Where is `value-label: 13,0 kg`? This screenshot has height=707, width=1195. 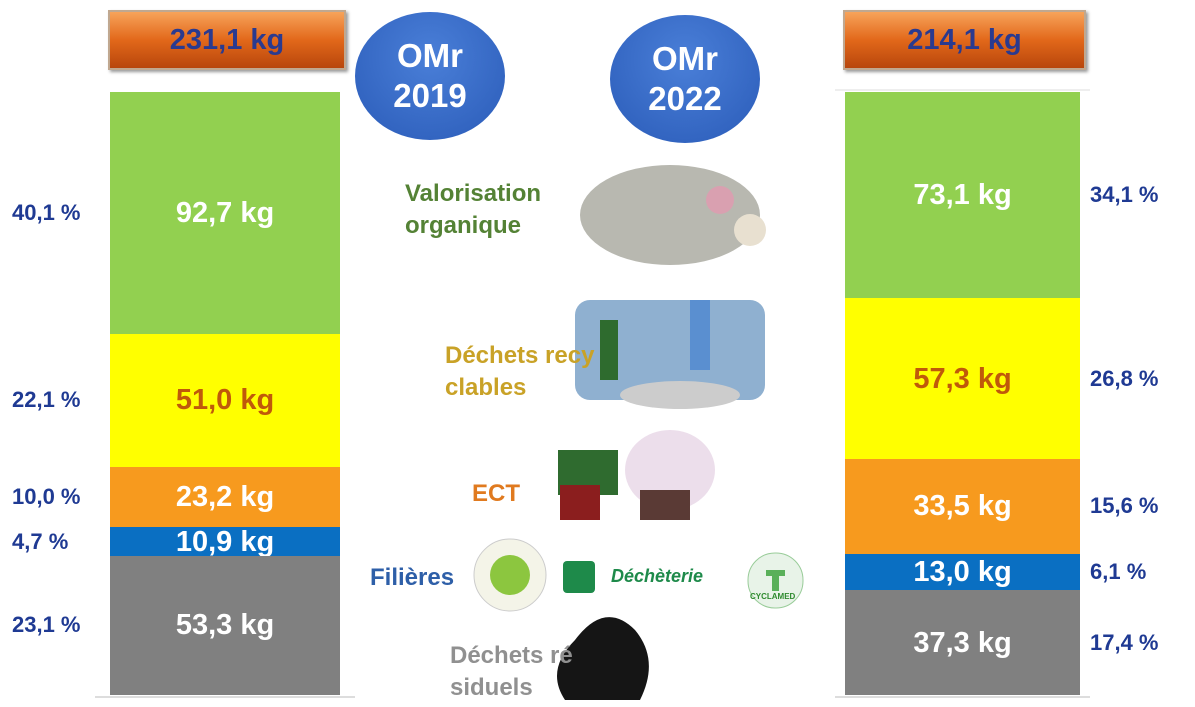 value-label: 13,0 kg is located at coordinates (962, 571).